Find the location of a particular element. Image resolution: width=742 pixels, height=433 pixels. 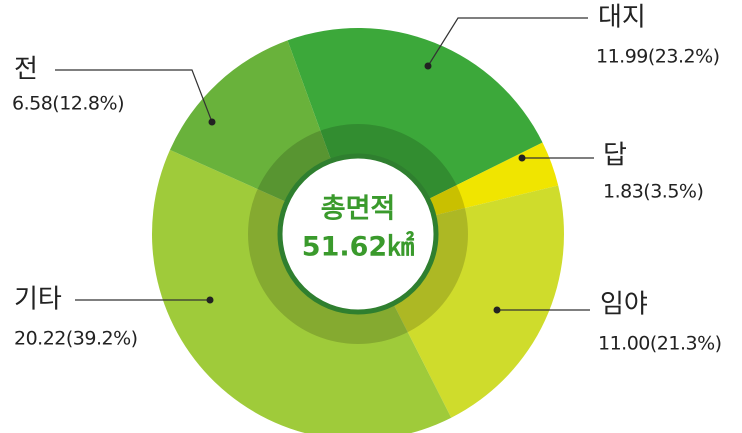

center-value: 51.62㎢ is located at coordinates (358, 247).